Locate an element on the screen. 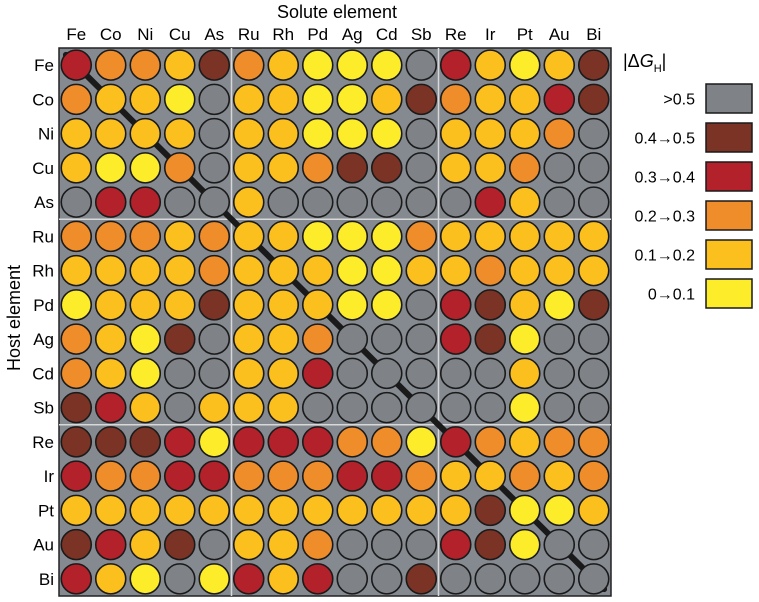 This screenshot has height=602, width=759. y-tick-label: Ir is located at coordinates (49, 476).